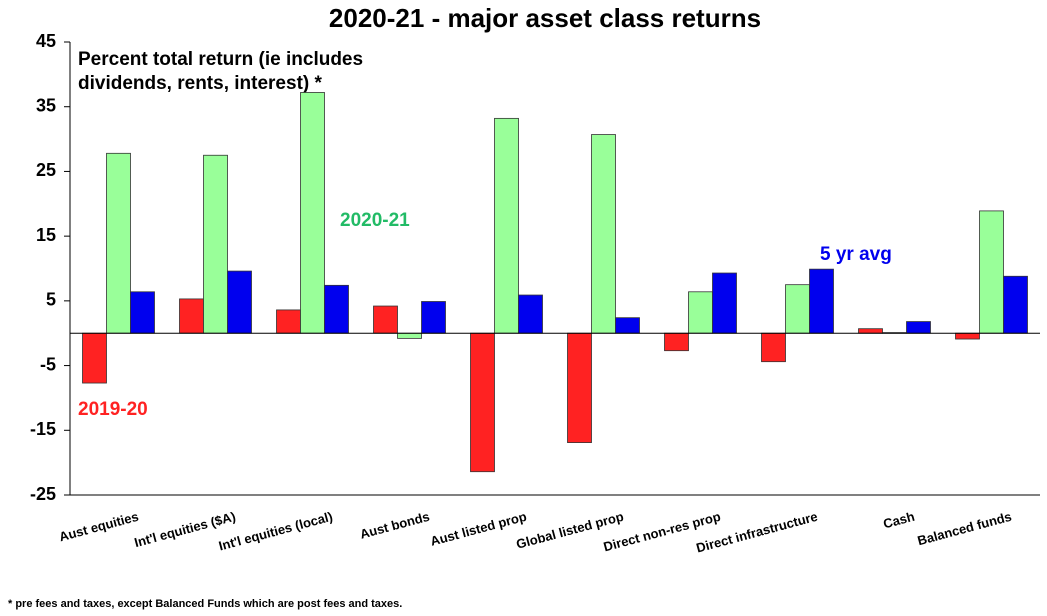  What do you see at coordinates (43, 429) in the screenshot?
I see `y-tick-label: -15` at bounding box center [43, 429].